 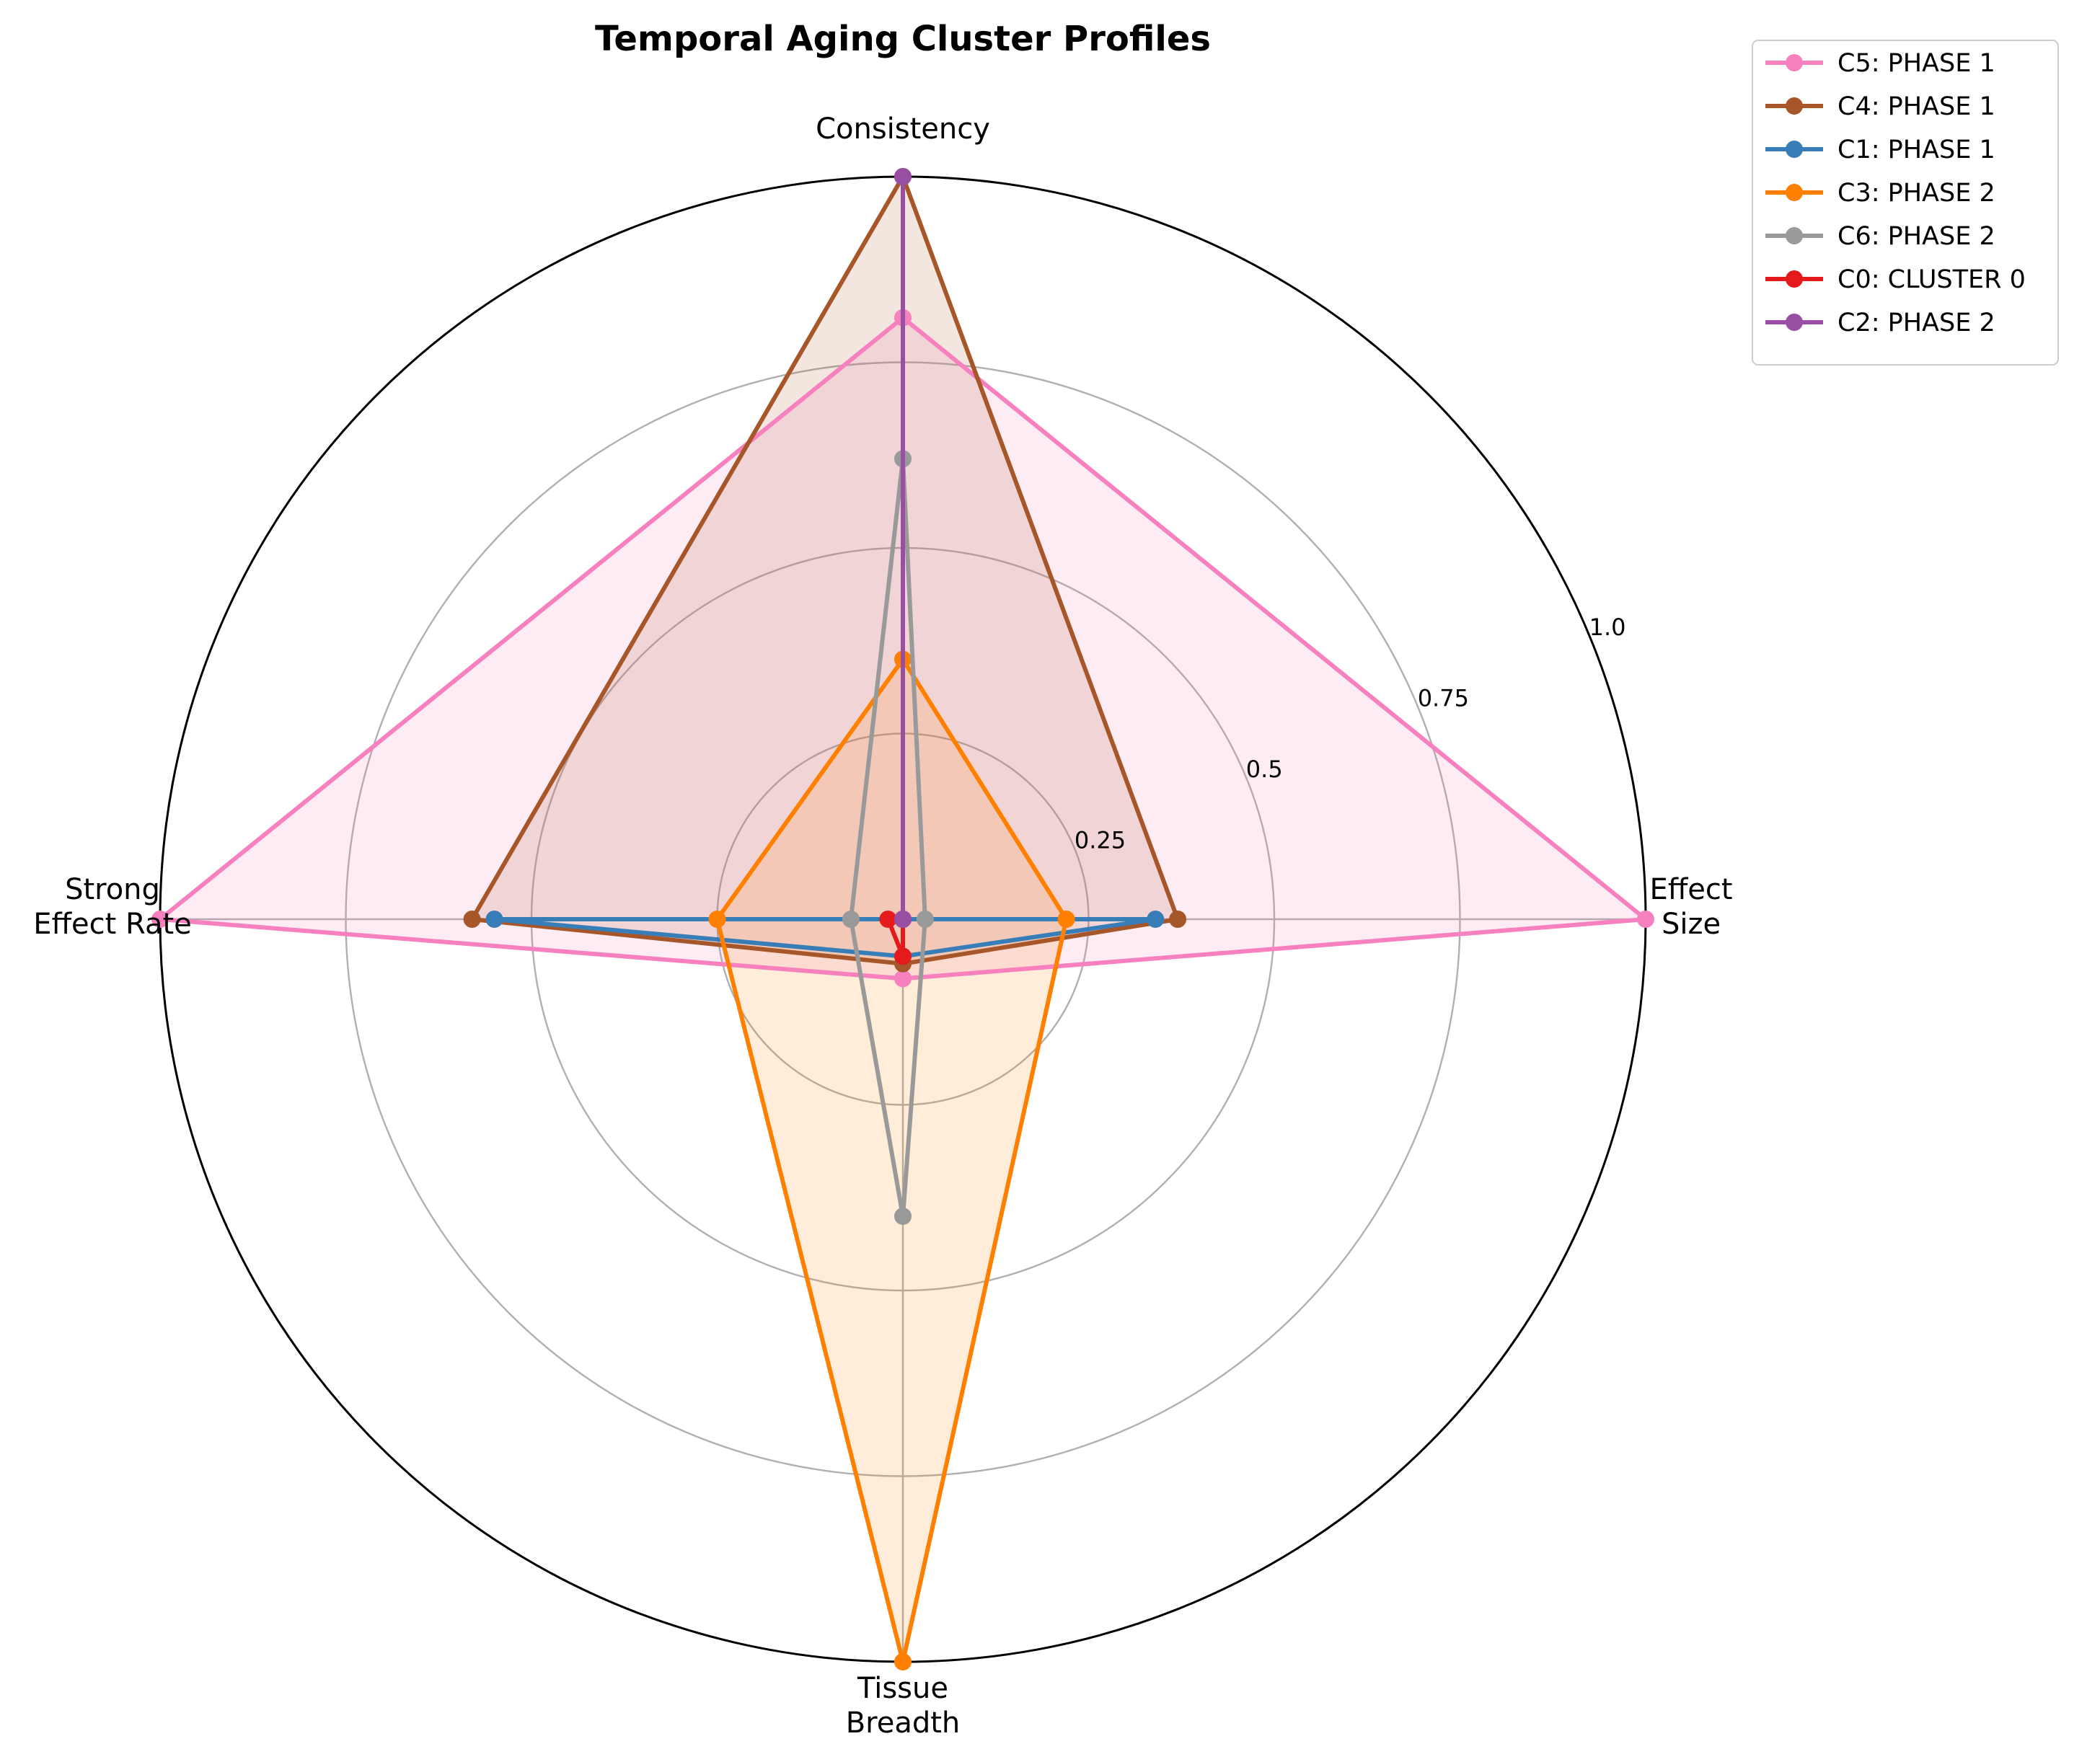 I want to click on axis-label-line: Tissue, so click(x=902, y=1688).